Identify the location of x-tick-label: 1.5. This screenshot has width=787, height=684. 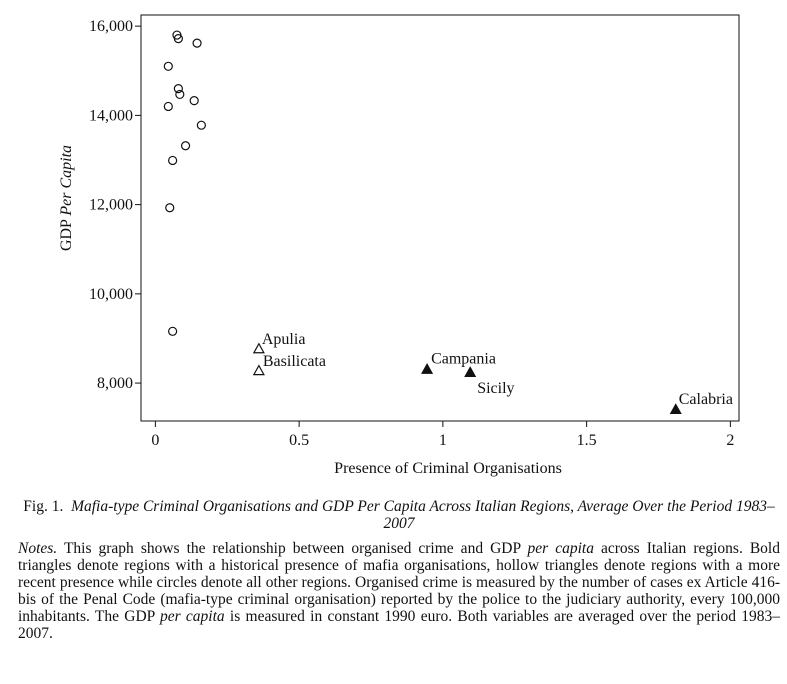
(587, 440).